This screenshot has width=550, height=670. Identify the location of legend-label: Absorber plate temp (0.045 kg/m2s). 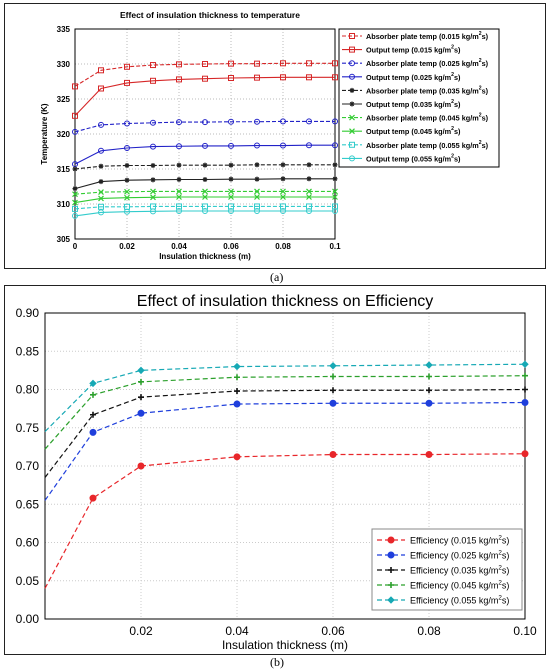
(427, 118).